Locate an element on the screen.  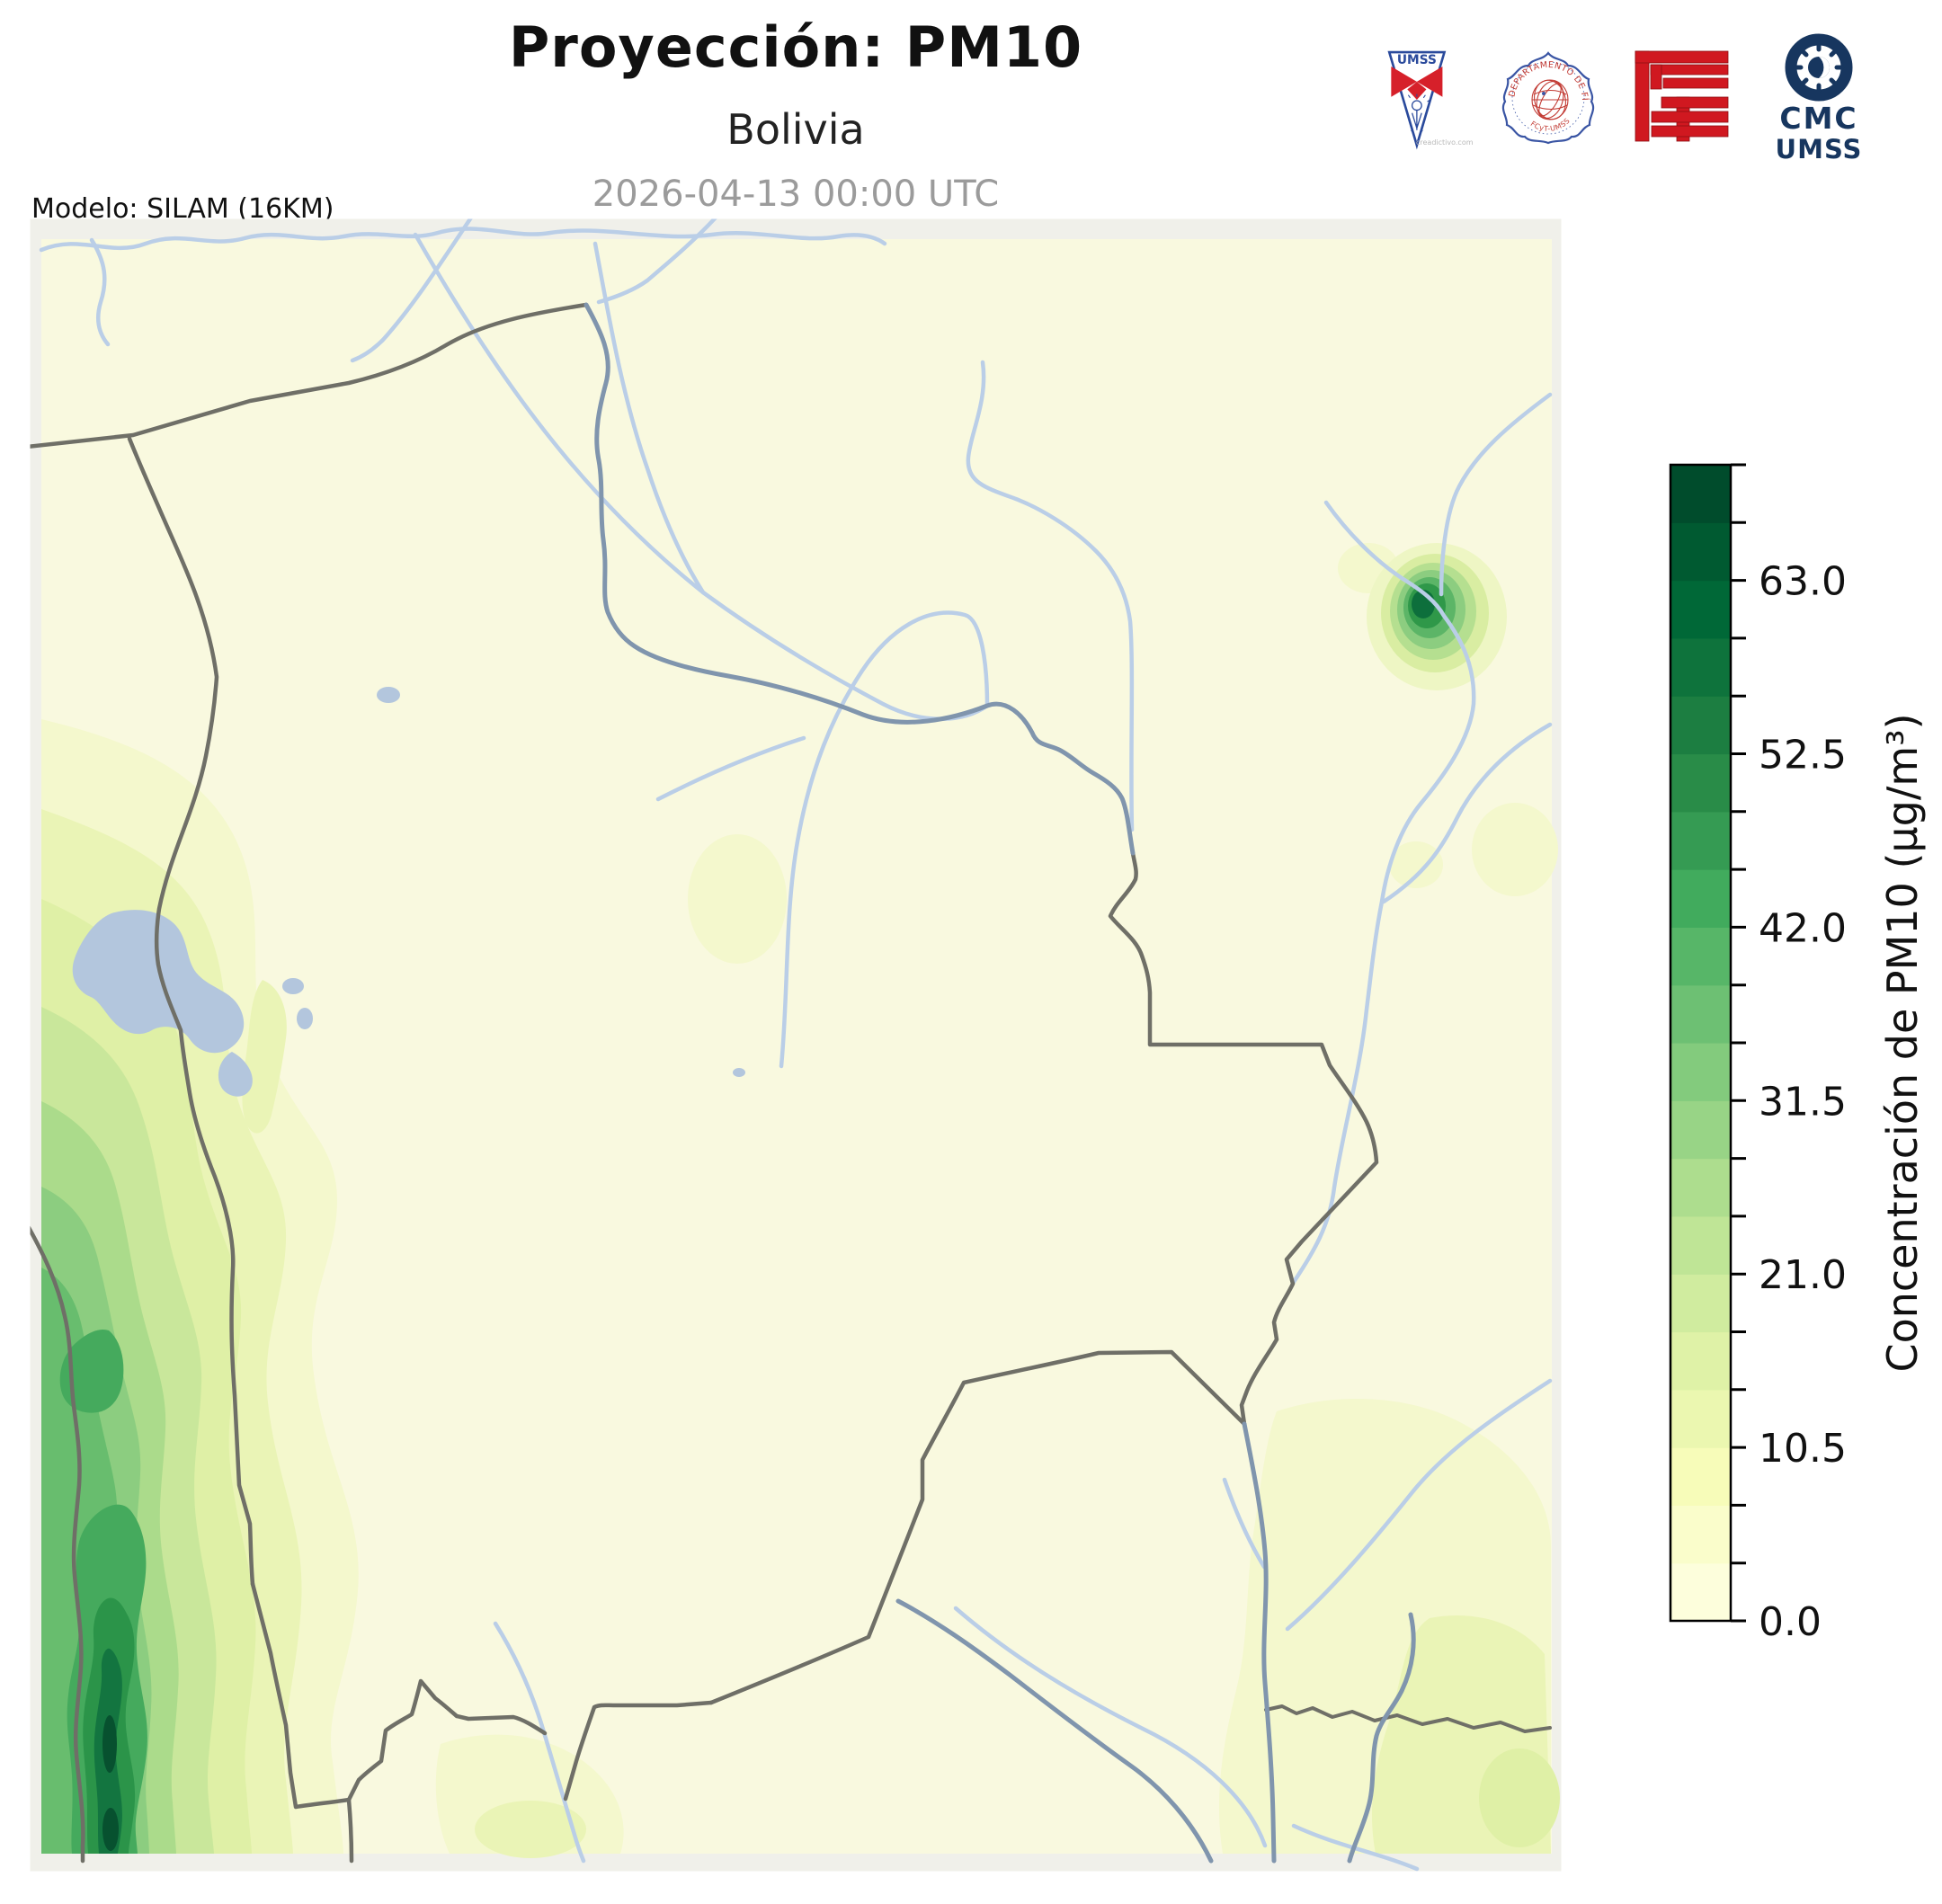
cmc-sun-rays is located at coordinates (1819, 67).